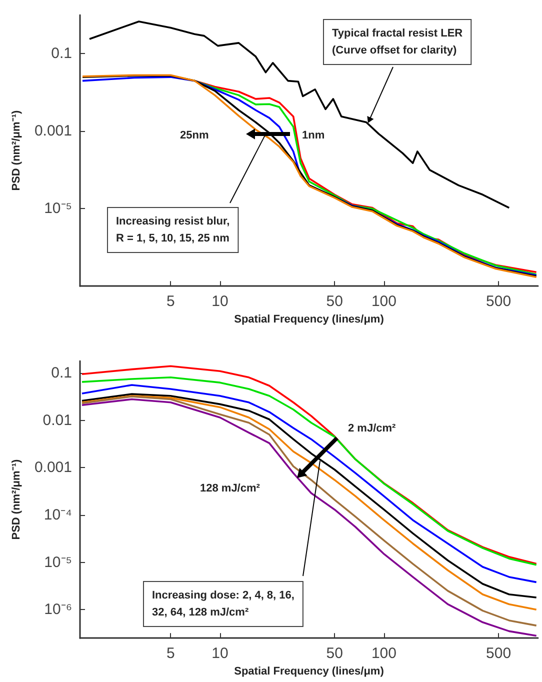 The height and width of the screenshot is (682, 542). Describe the element at coordinates (58, 515) in the screenshot. I see `y-tick-label: 10⁻⁴` at that location.